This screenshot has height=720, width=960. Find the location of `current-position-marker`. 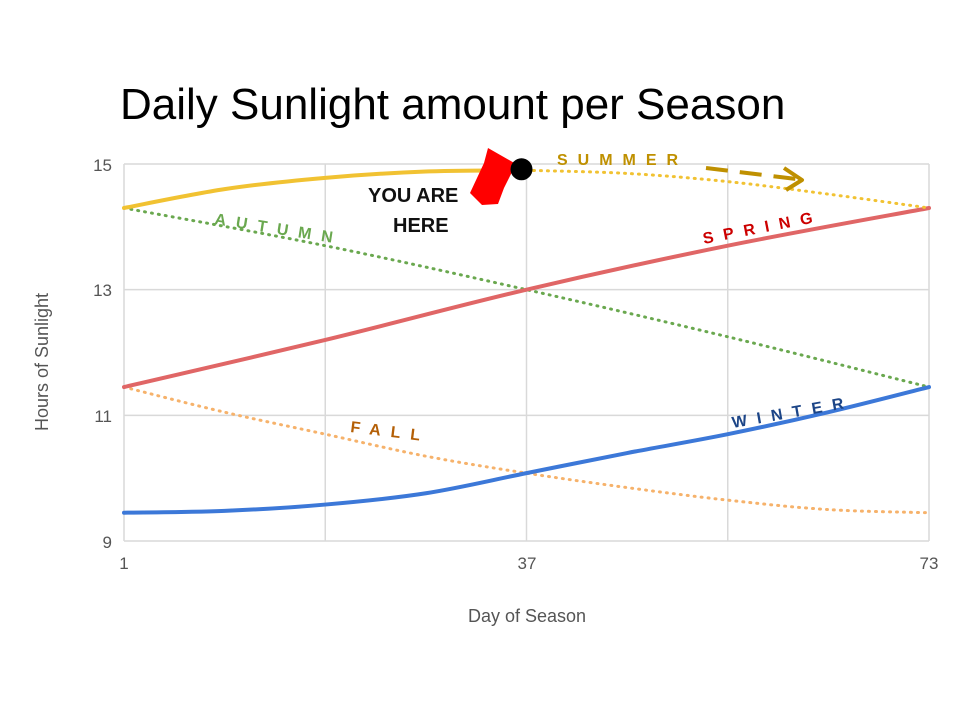

current-position-marker is located at coordinates (521, 169).